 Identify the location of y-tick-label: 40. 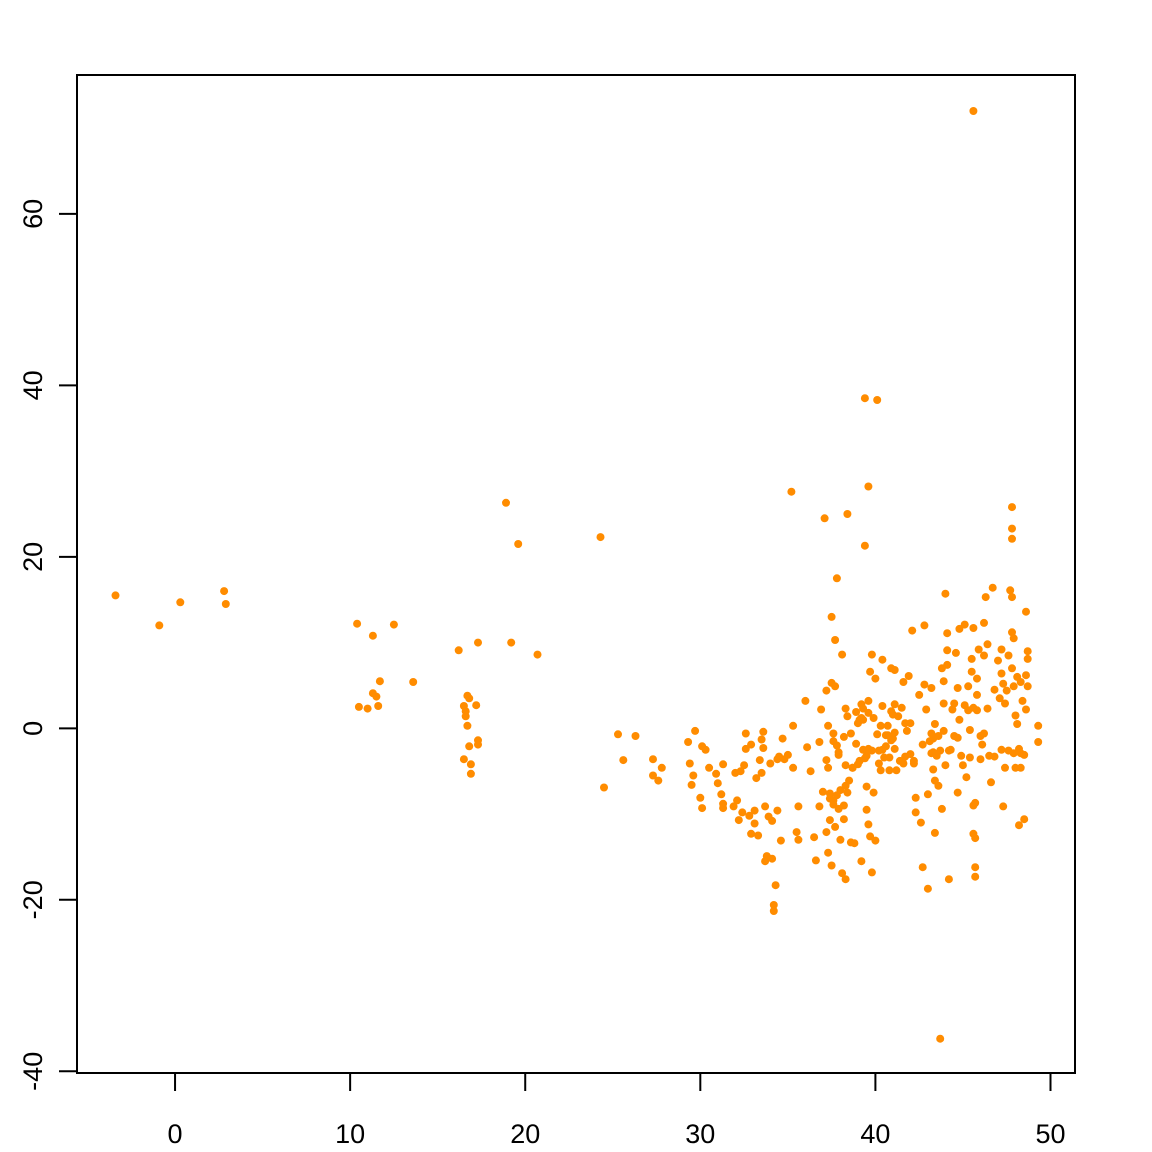
(33, 385).